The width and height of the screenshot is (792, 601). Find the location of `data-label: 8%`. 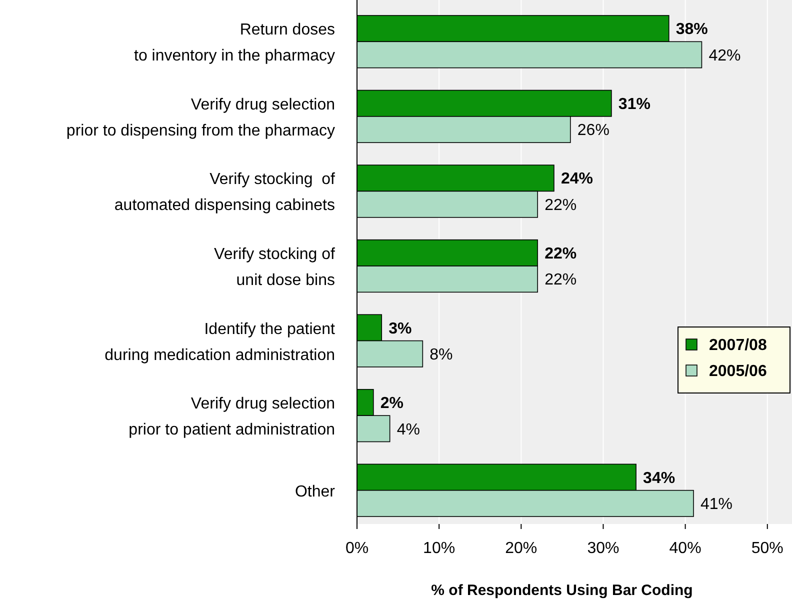

data-label: 8% is located at coordinates (441, 355).